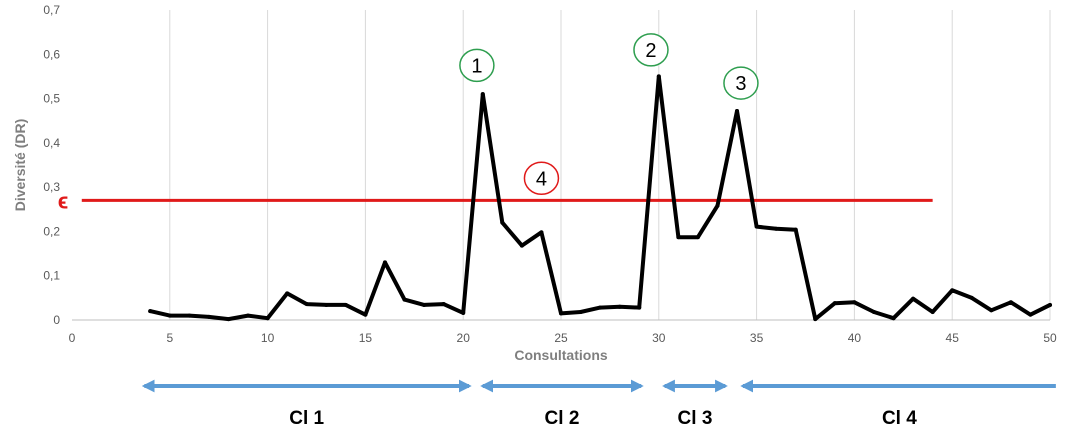 Image resolution: width=1067 pixels, height=434 pixels. Describe the element at coordinates (169, 338) in the screenshot. I see `x-tick-label: 5` at that location.